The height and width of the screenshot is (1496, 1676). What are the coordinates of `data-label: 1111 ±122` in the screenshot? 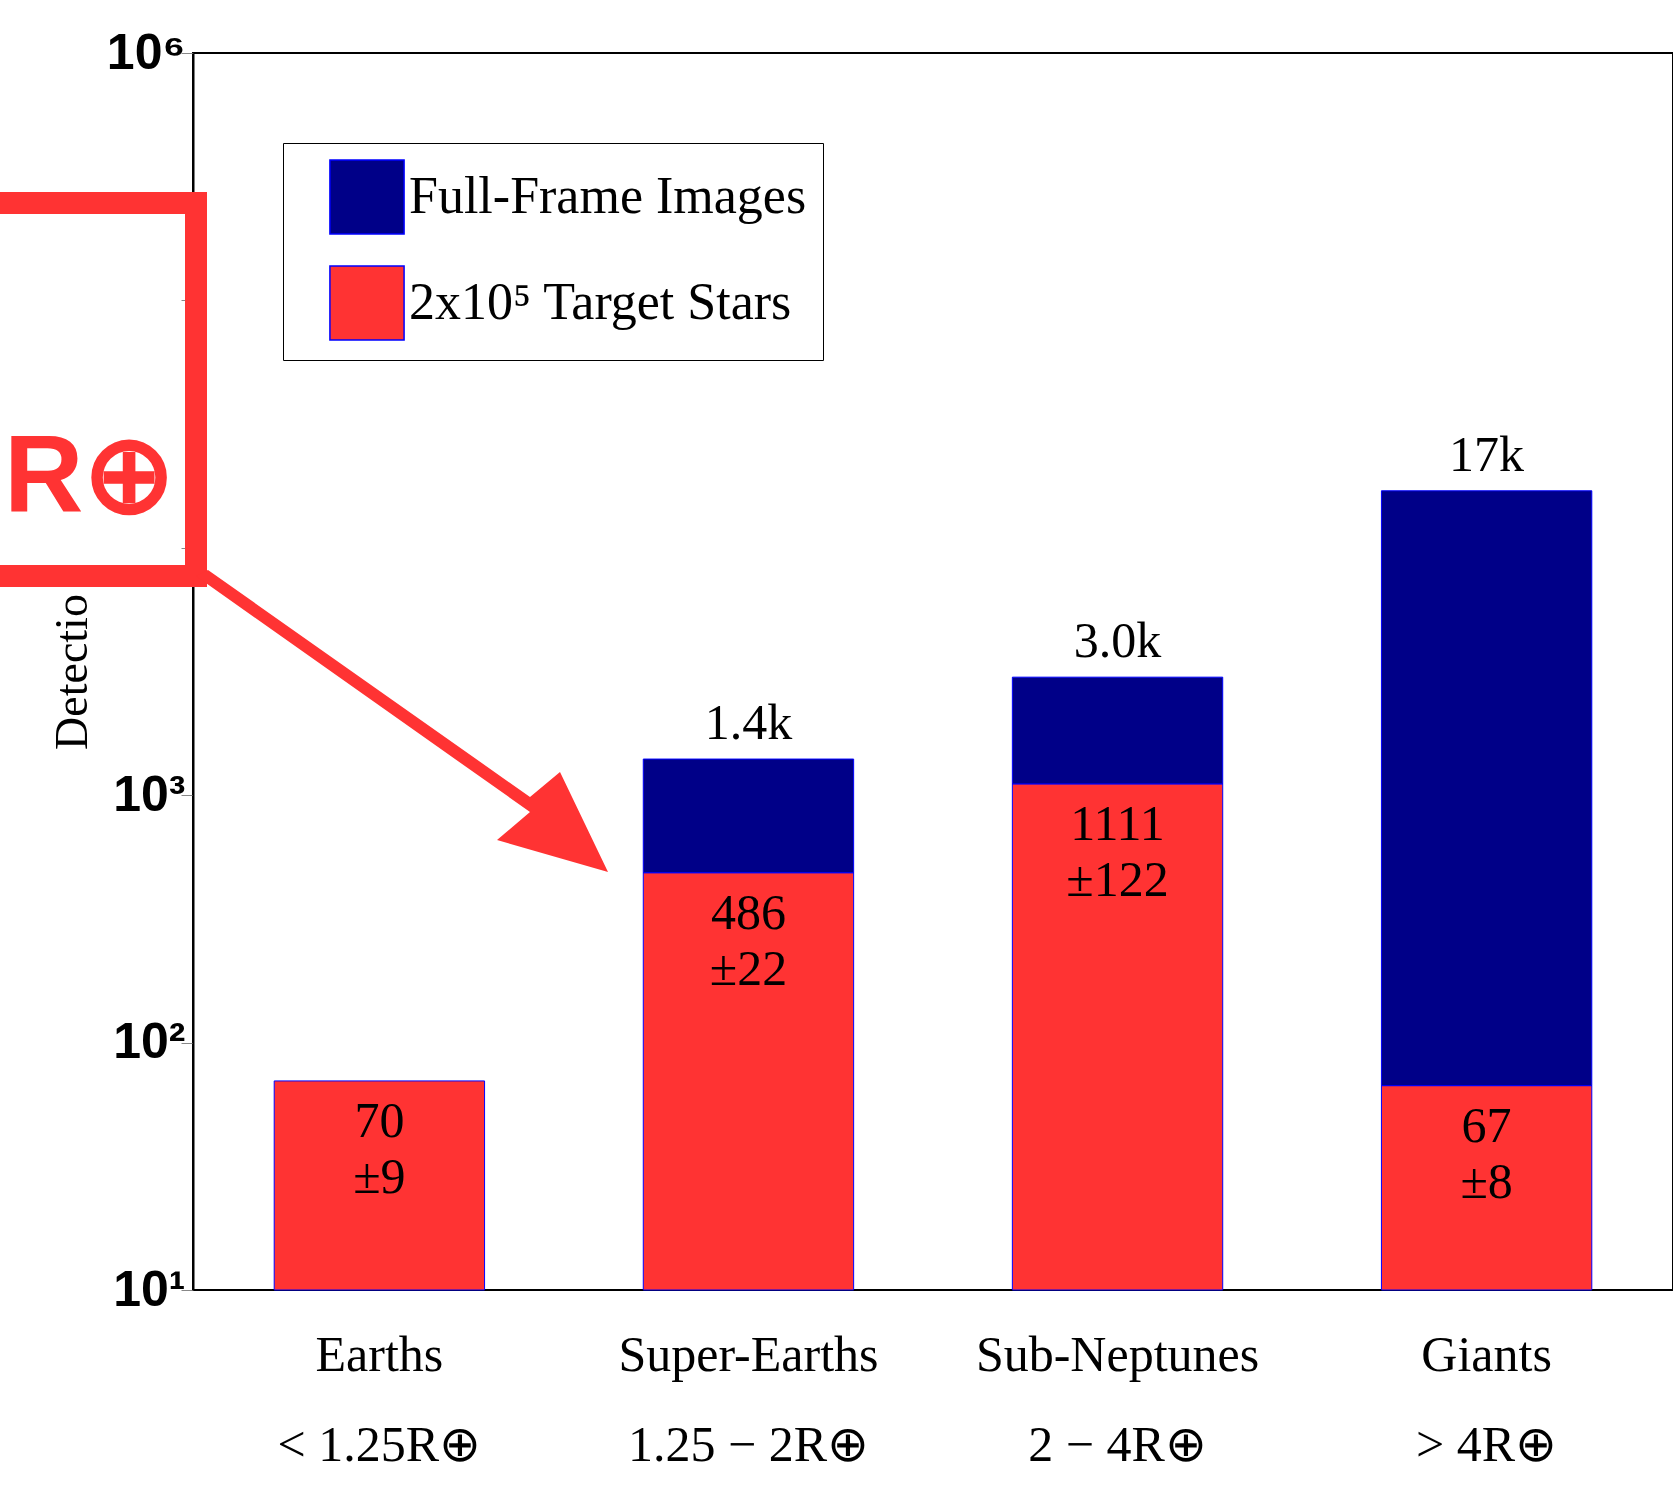 It's located at (1117, 850).